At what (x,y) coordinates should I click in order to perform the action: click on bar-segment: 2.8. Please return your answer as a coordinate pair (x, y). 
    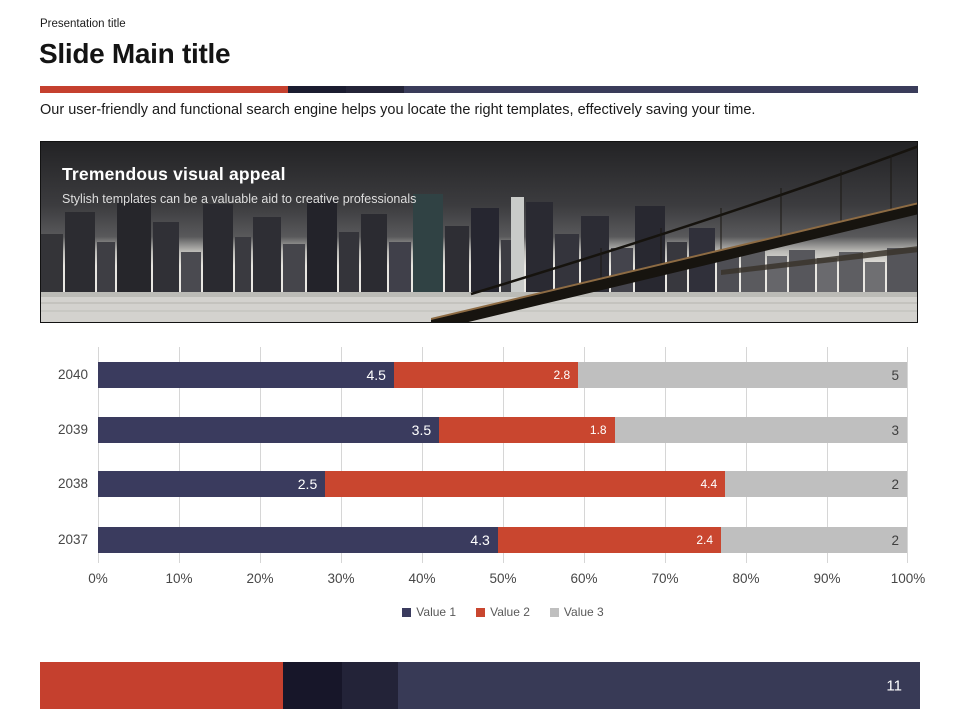
    Looking at the image, I should click on (486, 375).